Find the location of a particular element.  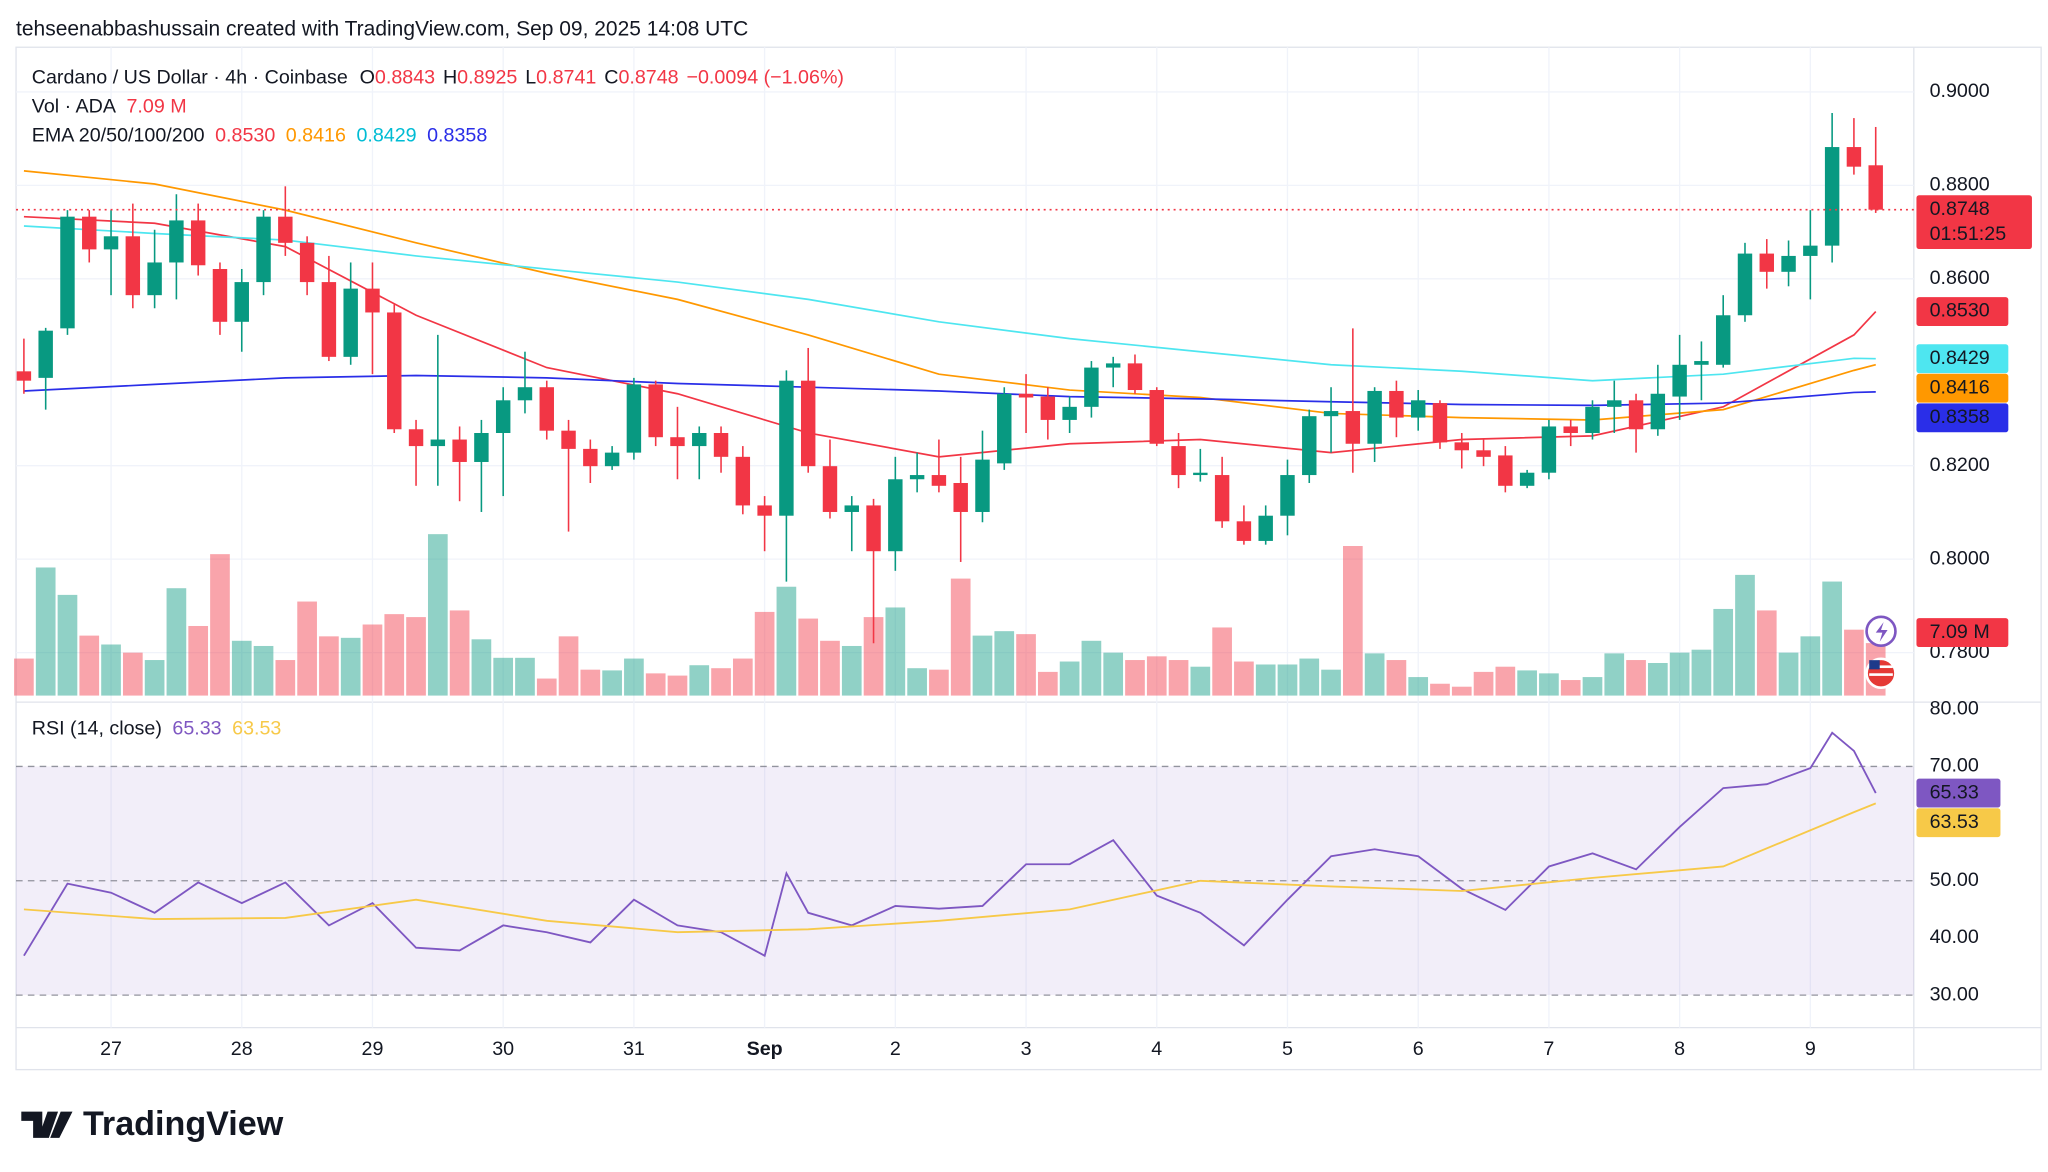

logo-icon is located at coordinates (47, 1124).